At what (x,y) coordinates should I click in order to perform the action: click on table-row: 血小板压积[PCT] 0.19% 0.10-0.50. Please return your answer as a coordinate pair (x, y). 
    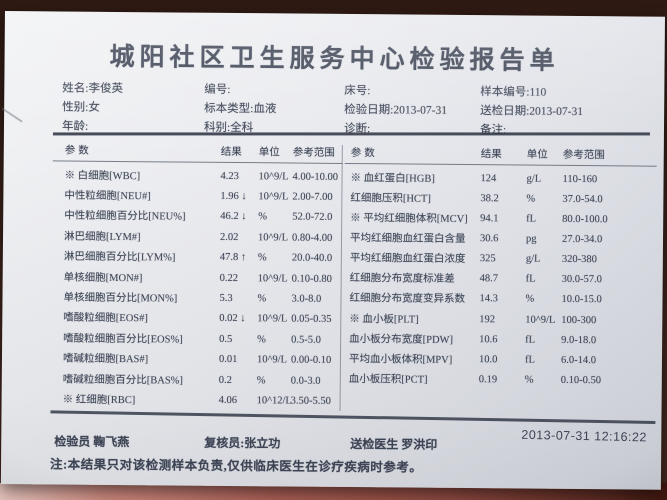
    Looking at the image, I should click on (499, 379).